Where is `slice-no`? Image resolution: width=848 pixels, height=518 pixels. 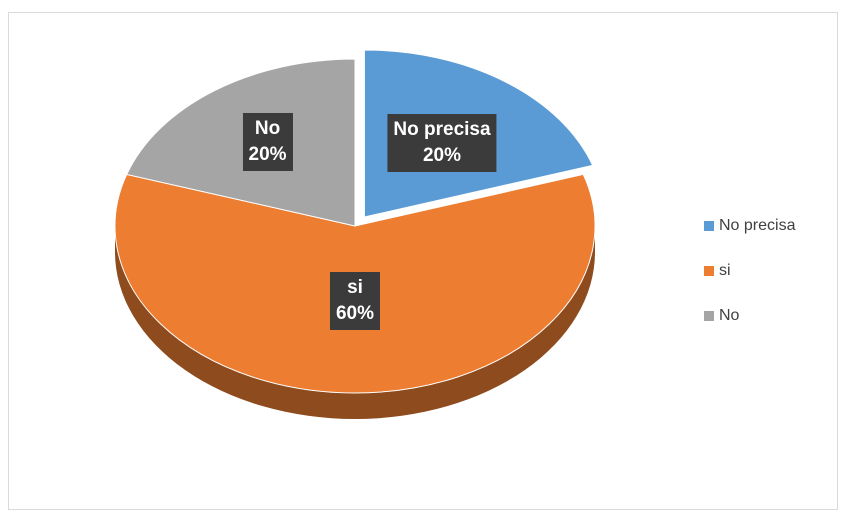
slice-no is located at coordinates (241, 142).